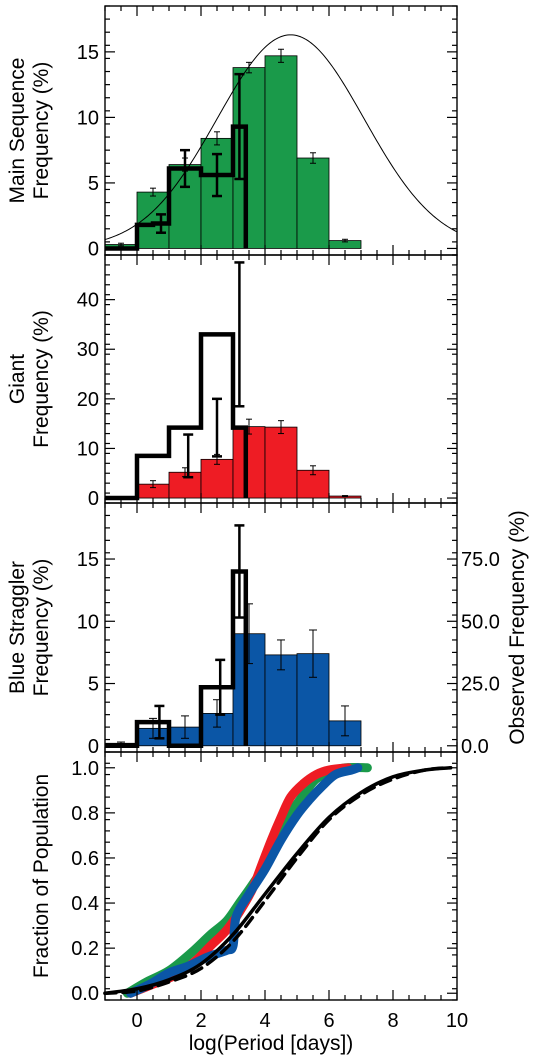  What do you see at coordinates (85, 949) in the screenshot?
I see `y-tick-label: 0.2` at bounding box center [85, 949].